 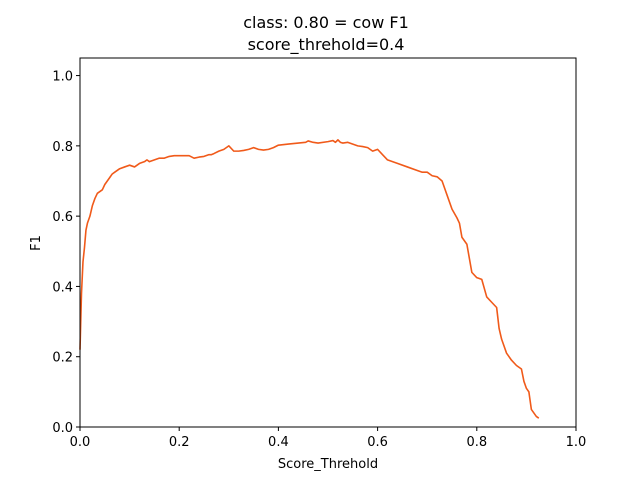 I want to click on y-tick-label: 1.0, so click(x=62, y=77).